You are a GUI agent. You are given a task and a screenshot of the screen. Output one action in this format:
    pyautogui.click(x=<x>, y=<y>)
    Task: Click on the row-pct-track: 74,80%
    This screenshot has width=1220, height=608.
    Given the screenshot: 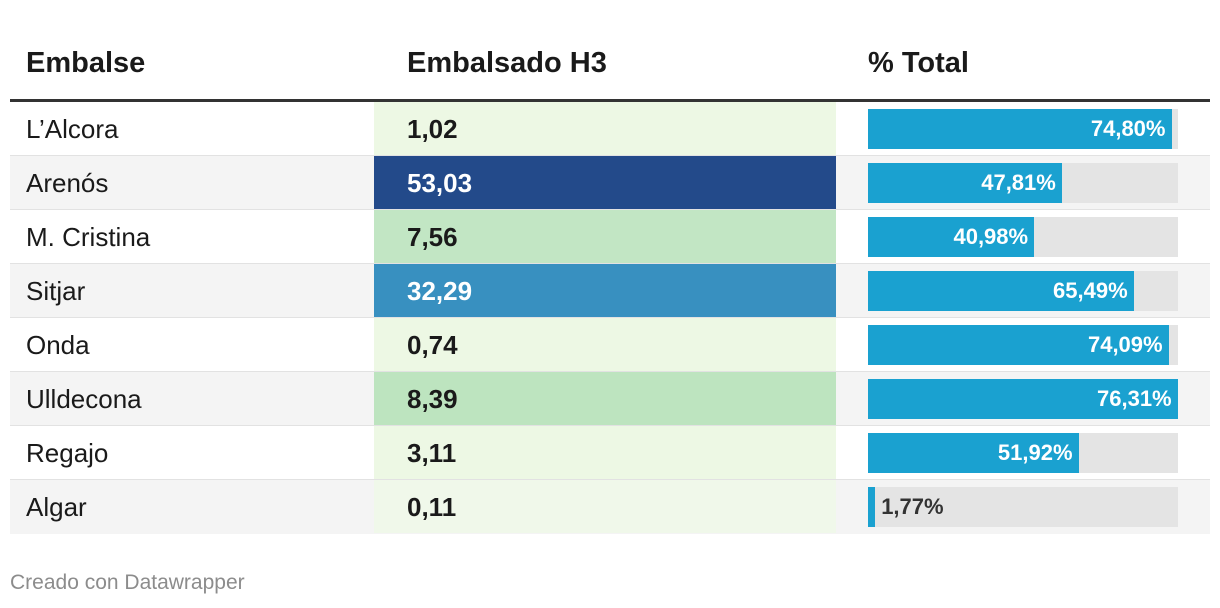 What is the action you would take?
    pyautogui.click(x=1023, y=129)
    